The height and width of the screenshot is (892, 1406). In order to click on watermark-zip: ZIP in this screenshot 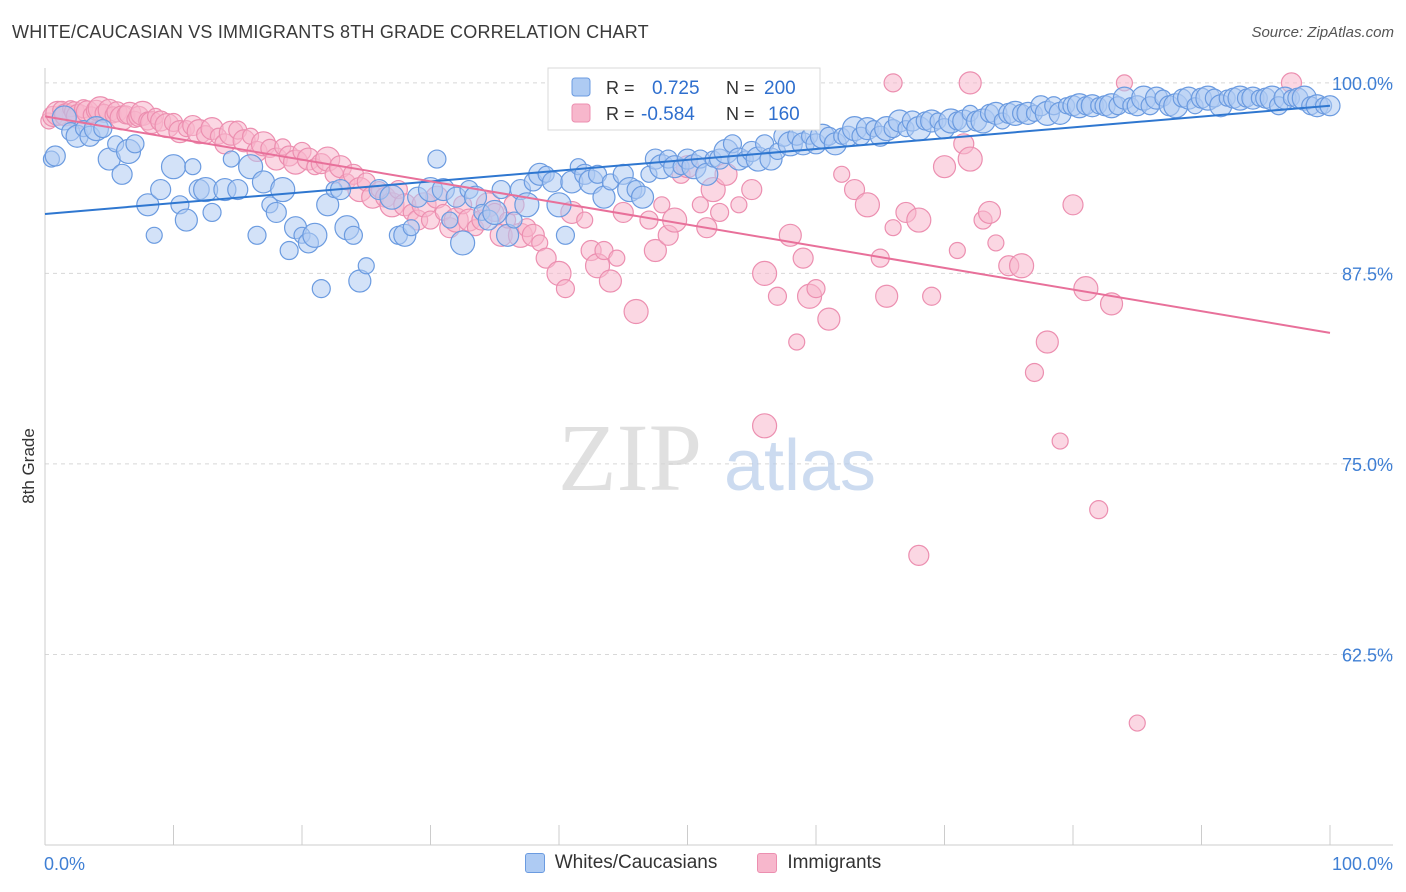, I will do `click(630, 457)`.